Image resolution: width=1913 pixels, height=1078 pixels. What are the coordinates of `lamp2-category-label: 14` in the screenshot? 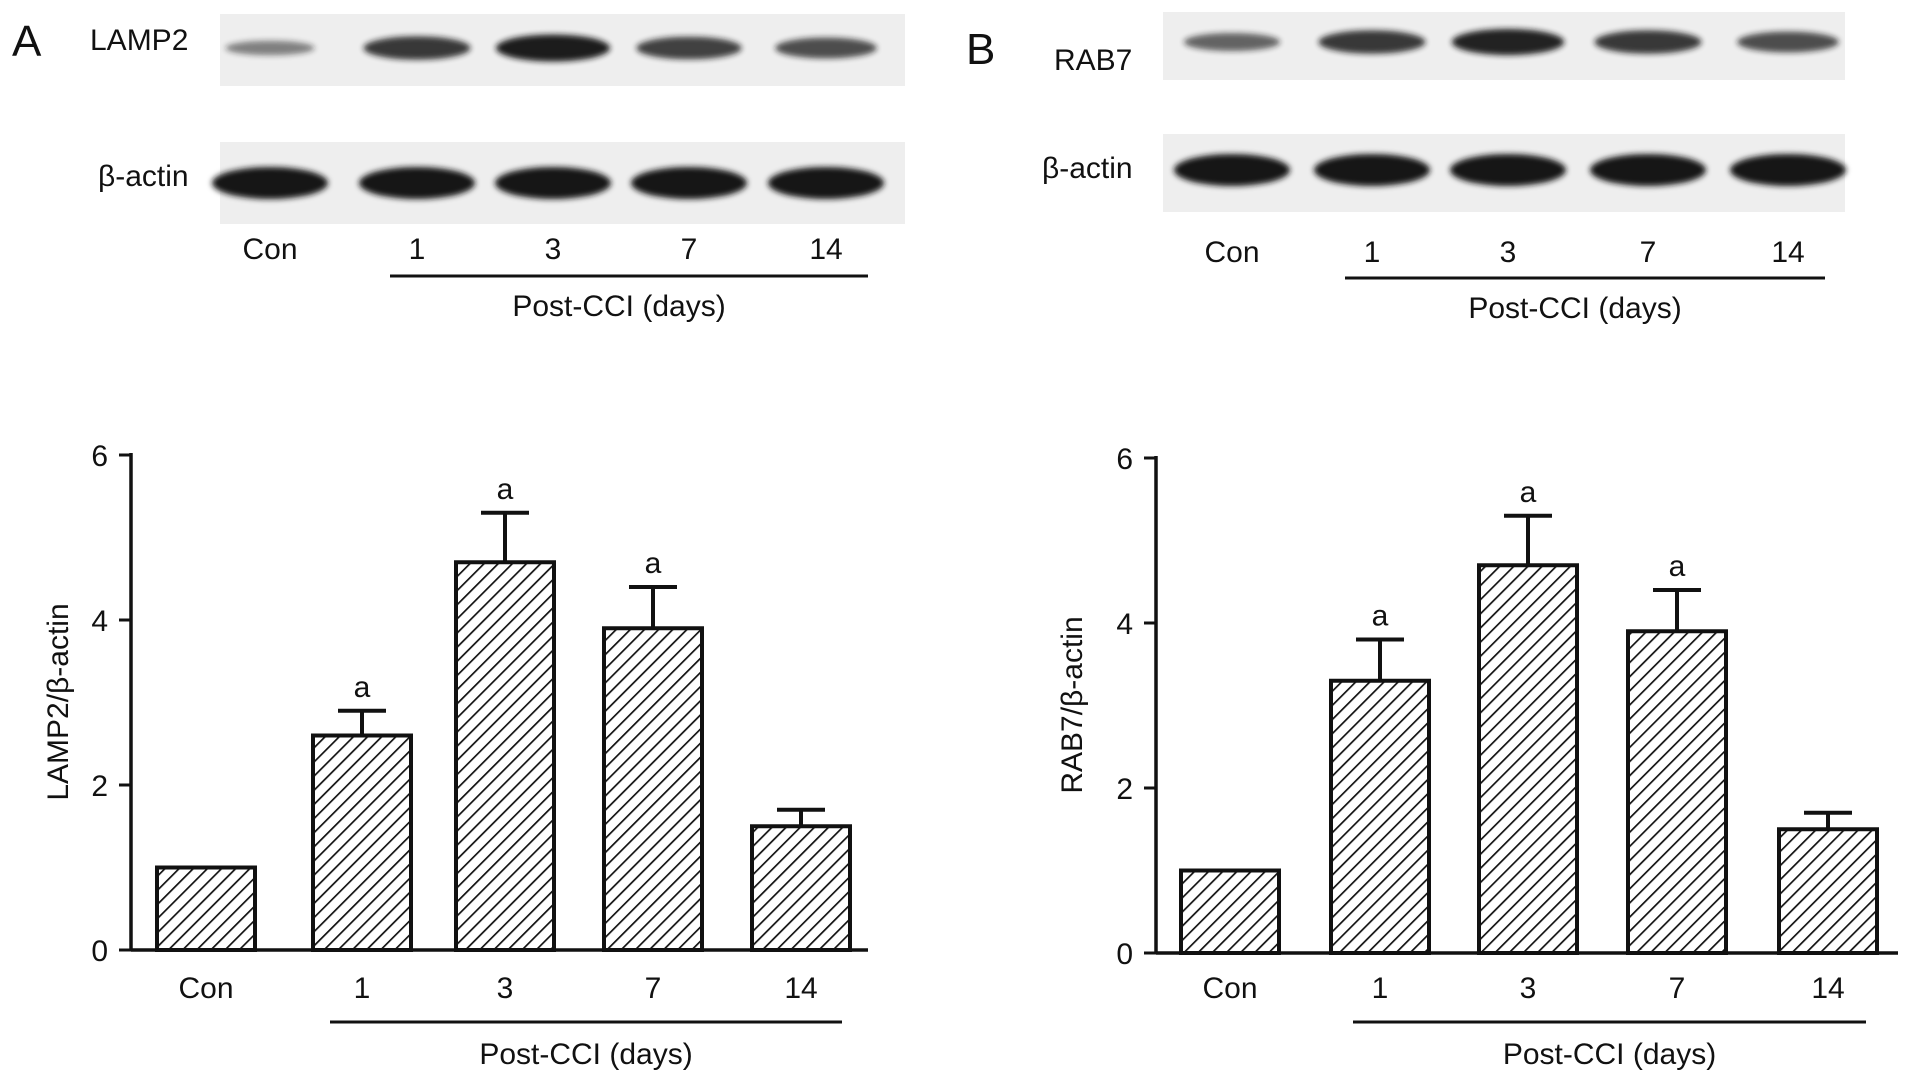 It's located at (800, 988).